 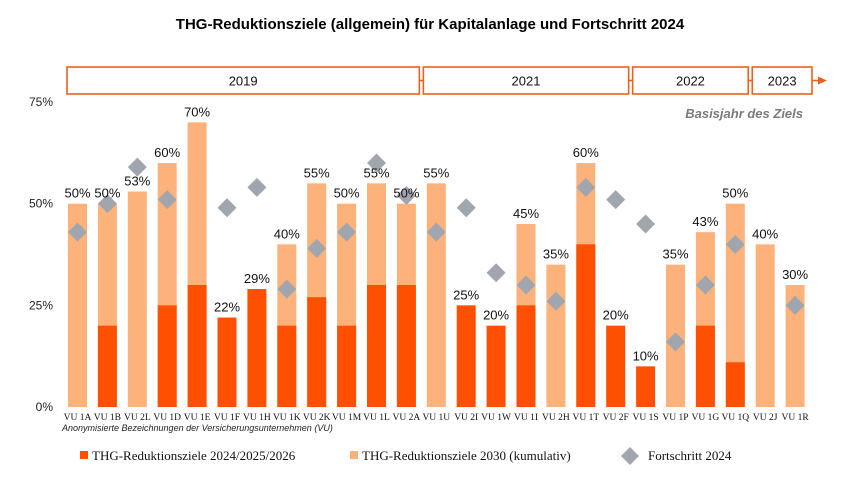 I want to click on category-label: VU 1W, so click(x=496, y=418).